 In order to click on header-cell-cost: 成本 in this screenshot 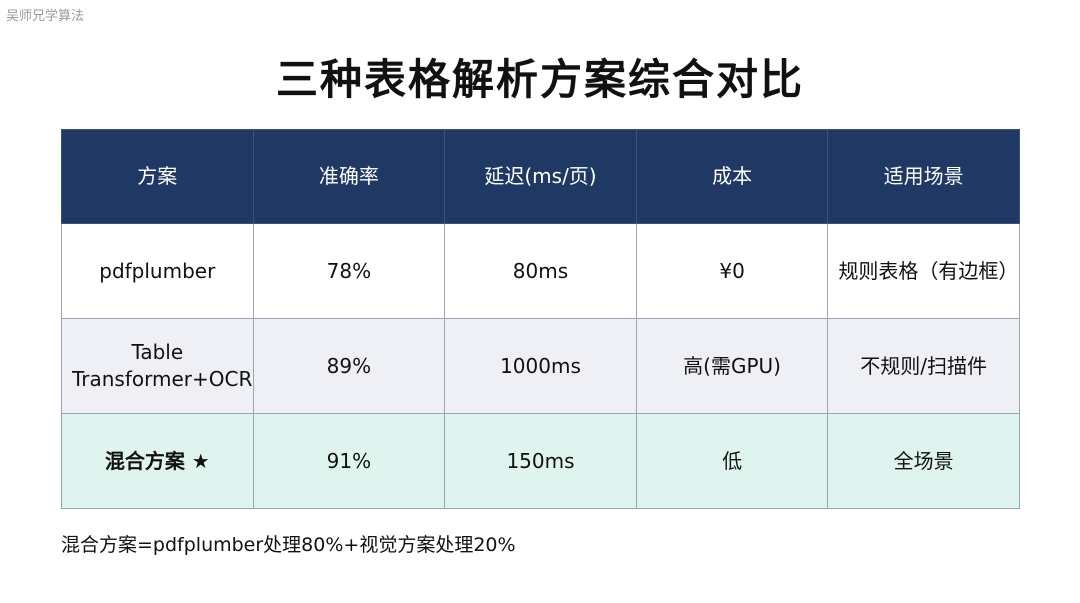, I will do `click(732, 176)`.